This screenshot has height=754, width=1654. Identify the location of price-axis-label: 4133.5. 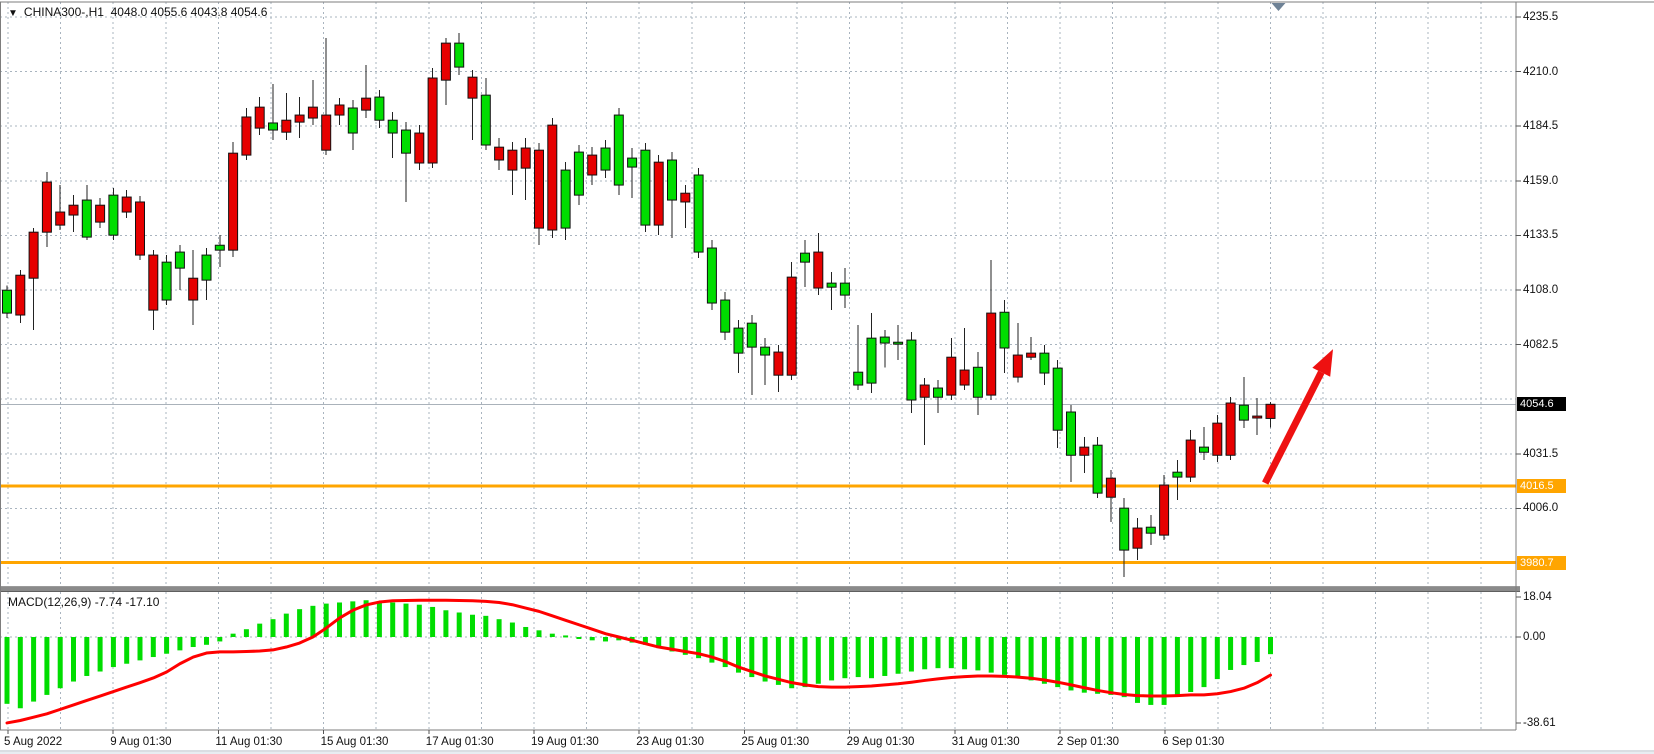
(1541, 235).